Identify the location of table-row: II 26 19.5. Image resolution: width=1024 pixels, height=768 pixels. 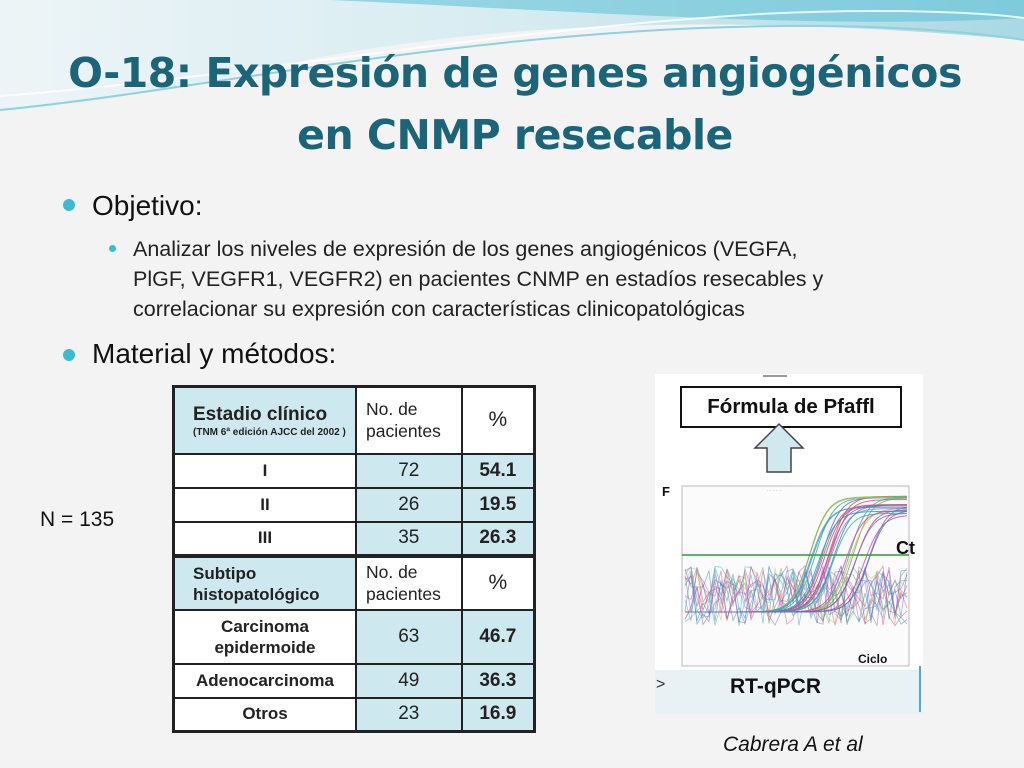
(354, 504).